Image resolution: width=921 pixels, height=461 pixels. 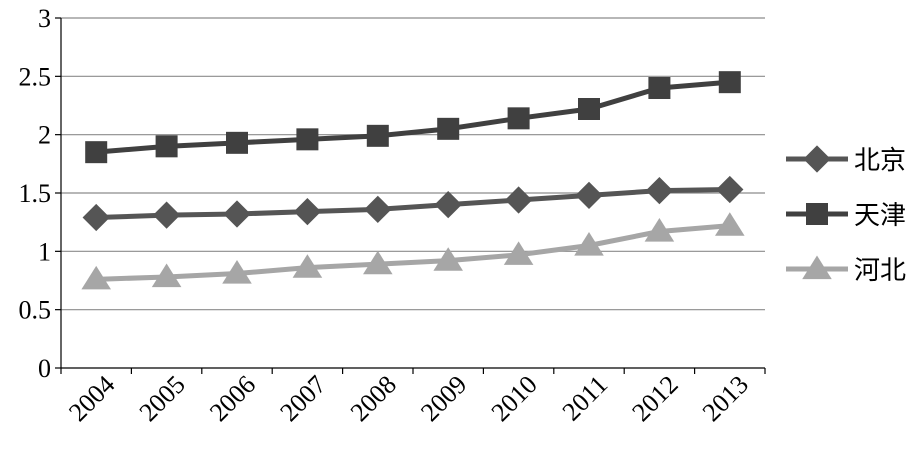 What do you see at coordinates (35, 310) in the screenshot?
I see `y-tick-label: 0.5` at bounding box center [35, 310].